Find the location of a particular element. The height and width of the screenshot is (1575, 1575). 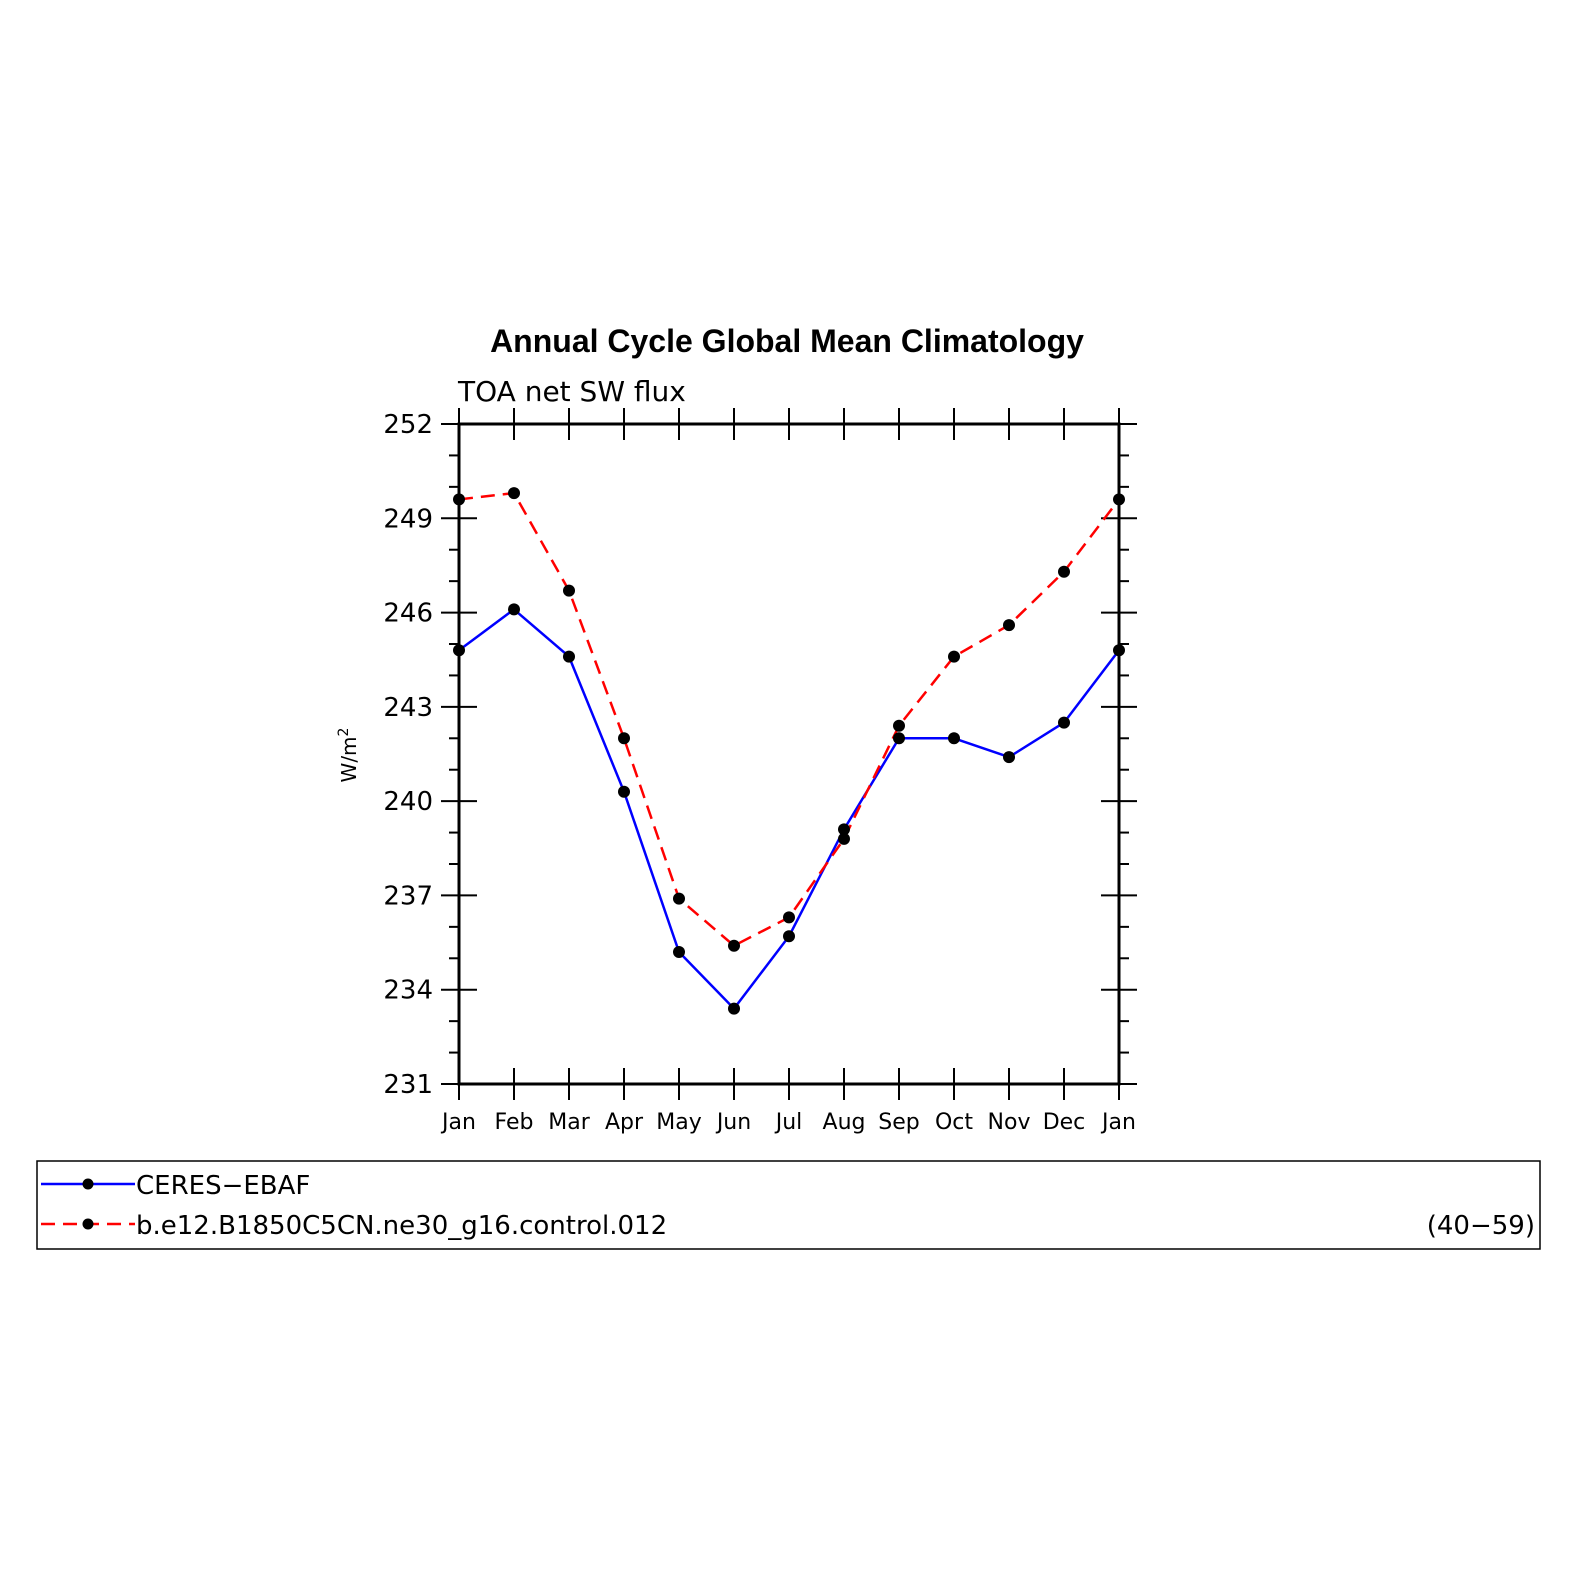

x-tick-label: Feb is located at coordinates (514, 1122).